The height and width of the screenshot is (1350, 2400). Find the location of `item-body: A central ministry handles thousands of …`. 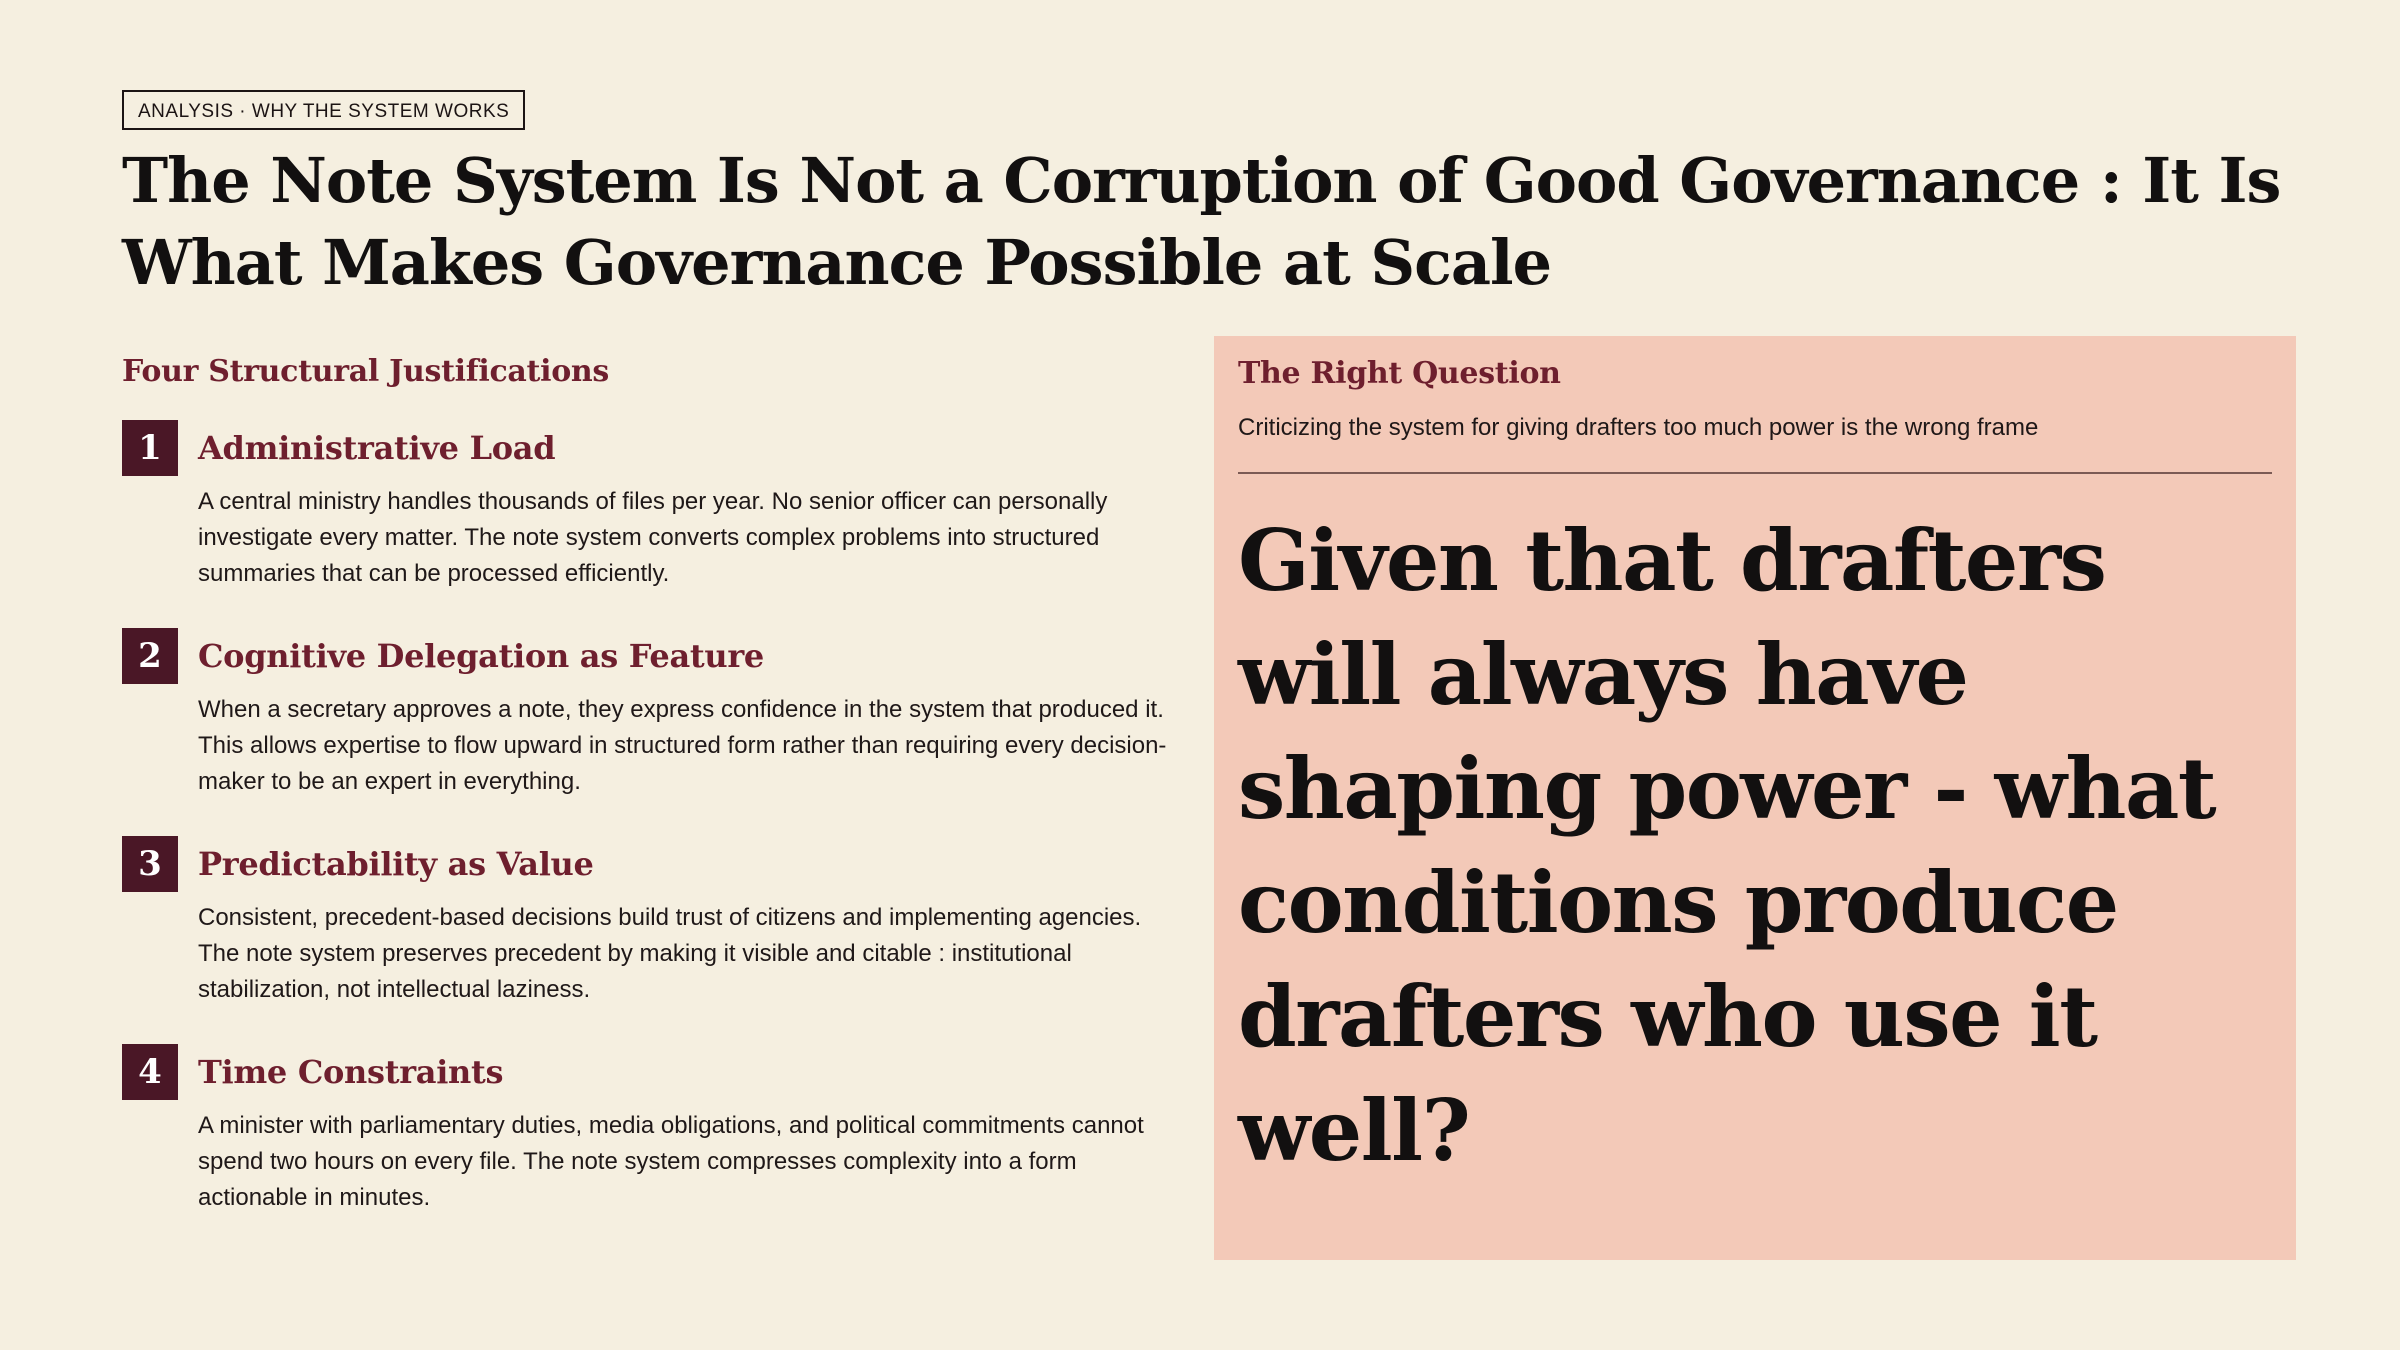

item-body: A central ministry handles thousands of … is located at coordinates (653, 537).